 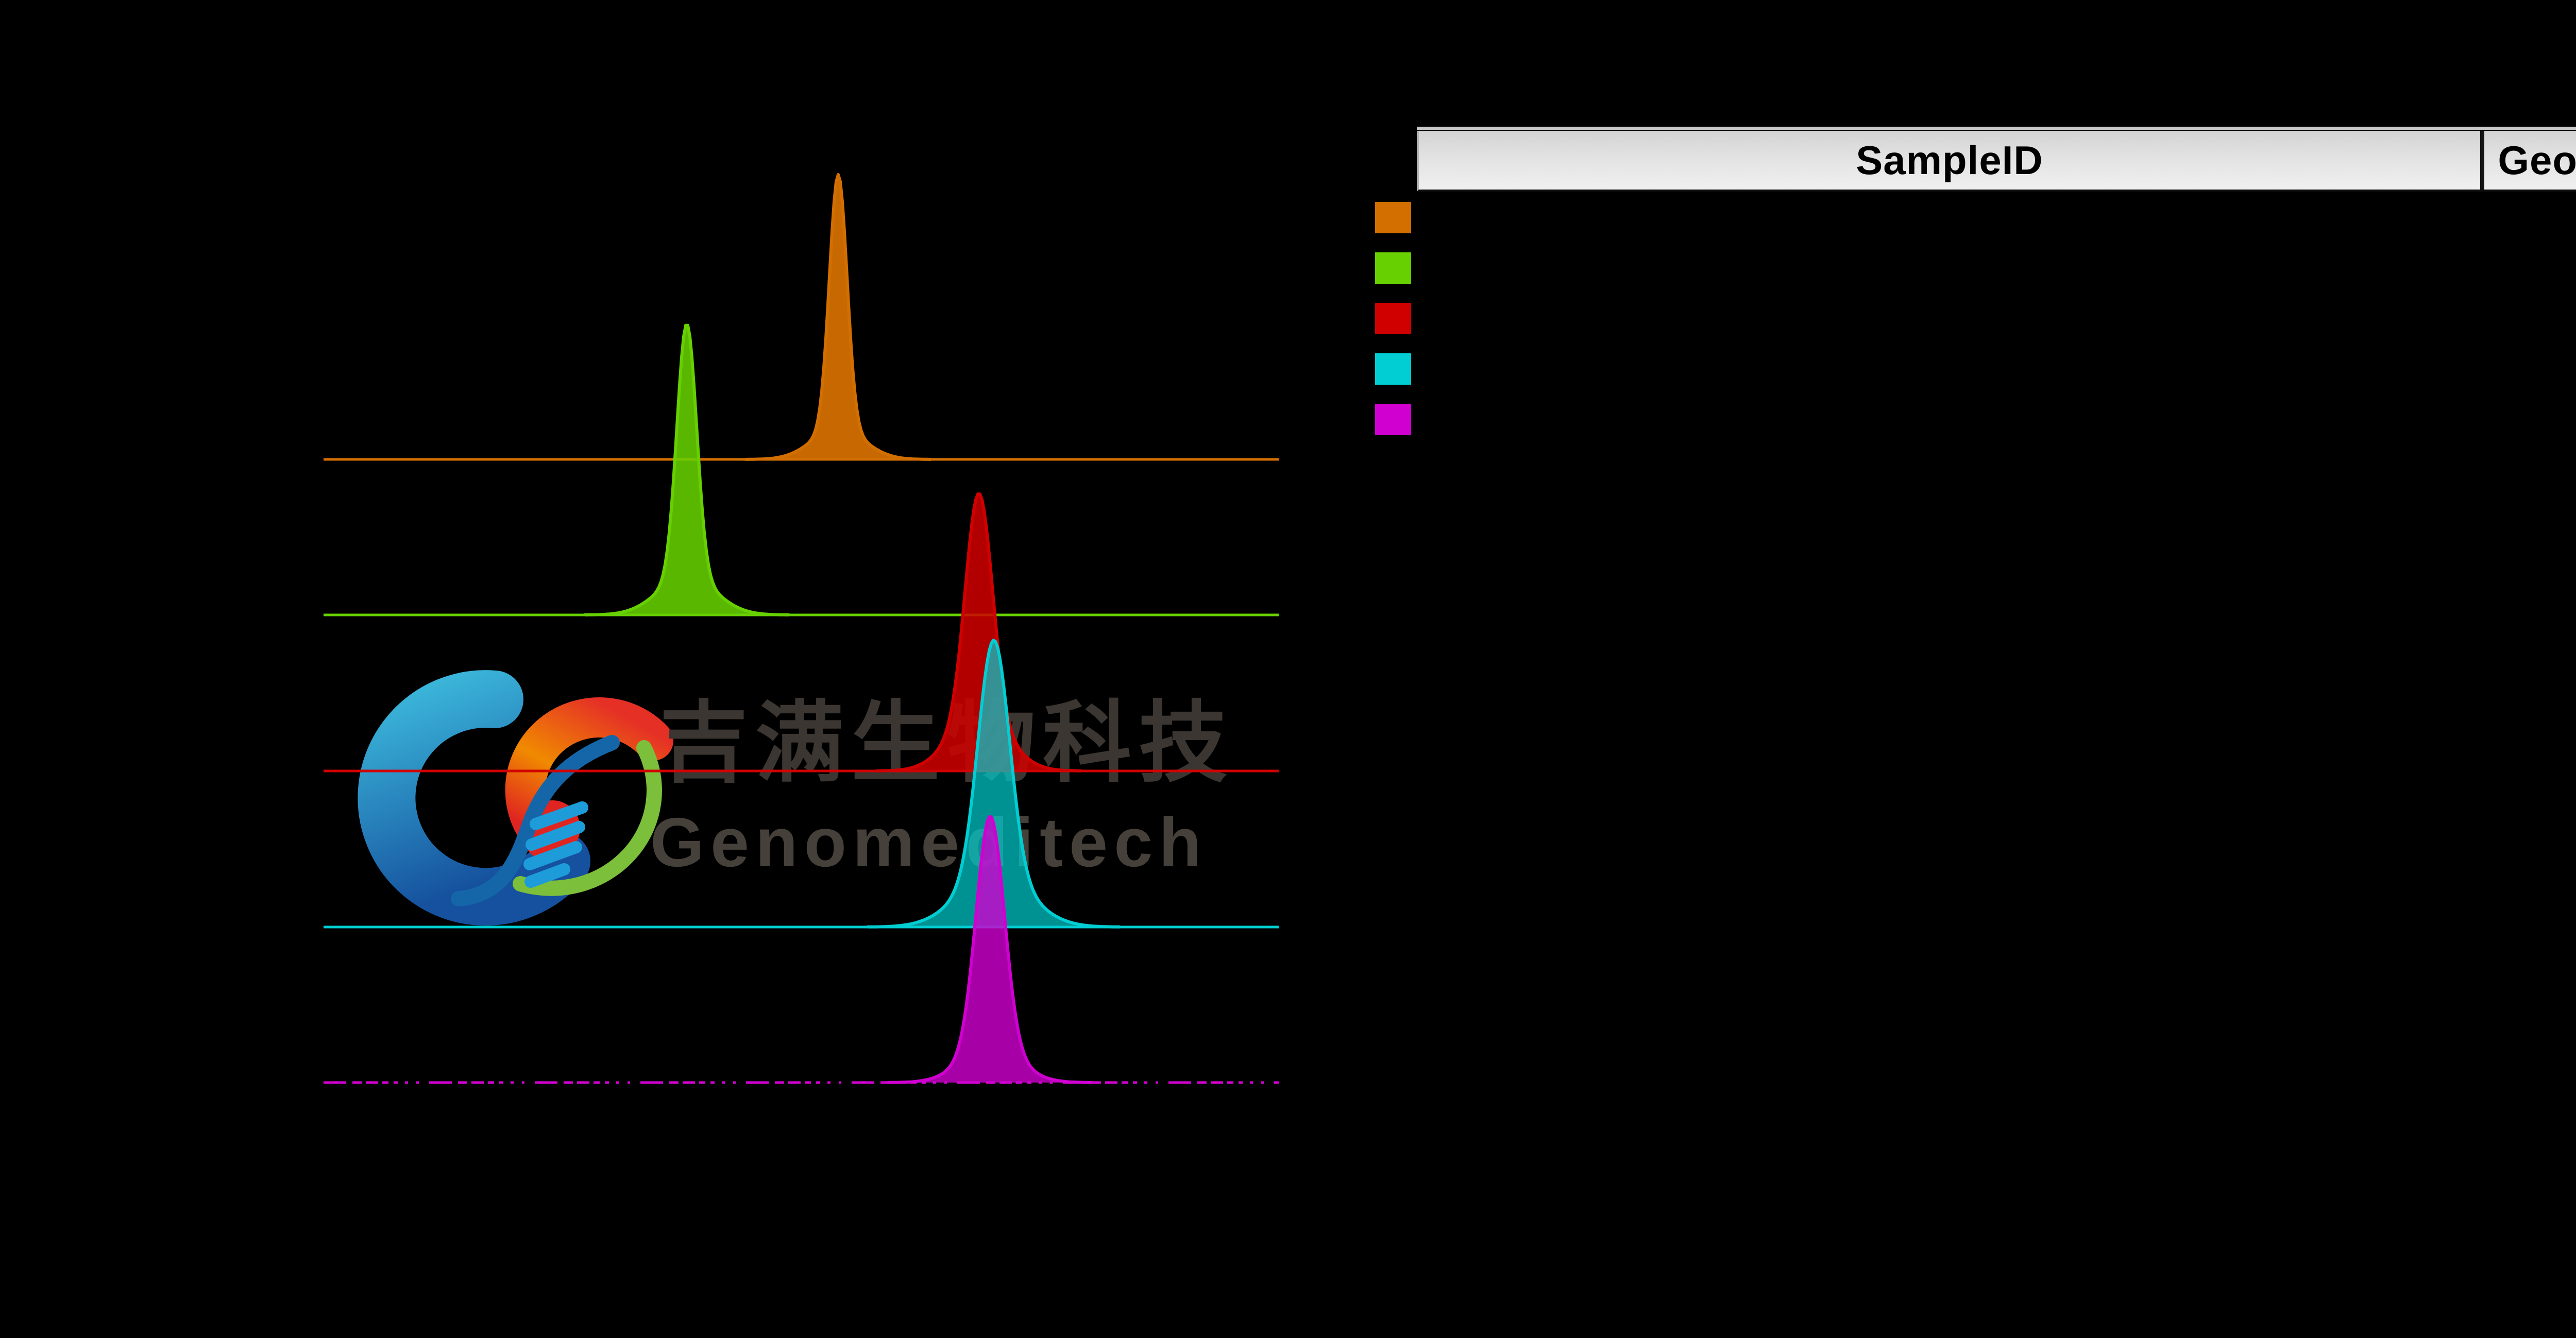 What do you see at coordinates (1949, 160) in the screenshot?
I see `column-header-sampleid: SampleID` at bounding box center [1949, 160].